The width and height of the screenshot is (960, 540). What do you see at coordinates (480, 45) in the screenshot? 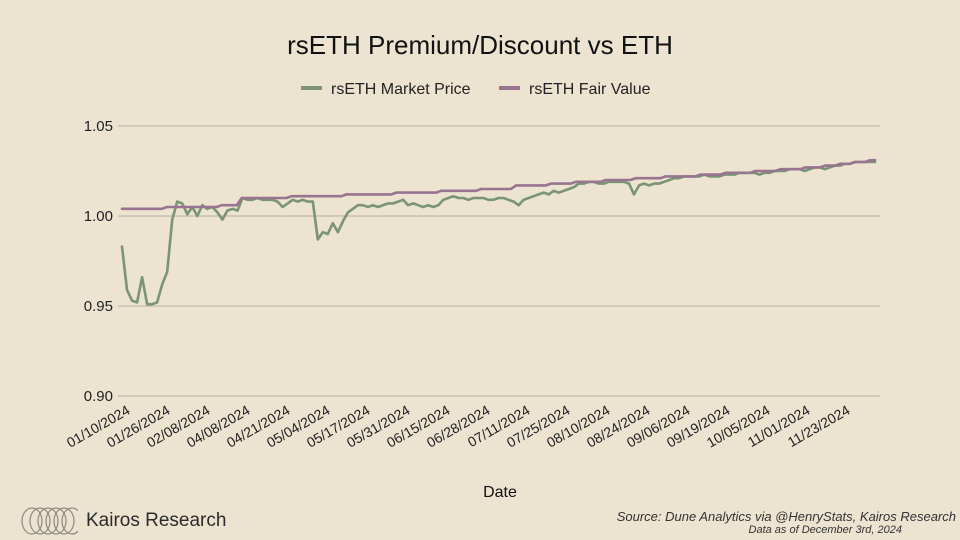
I see `chart-title: rsETH Premium/Discount vs ETH` at bounding box center [480, 45].